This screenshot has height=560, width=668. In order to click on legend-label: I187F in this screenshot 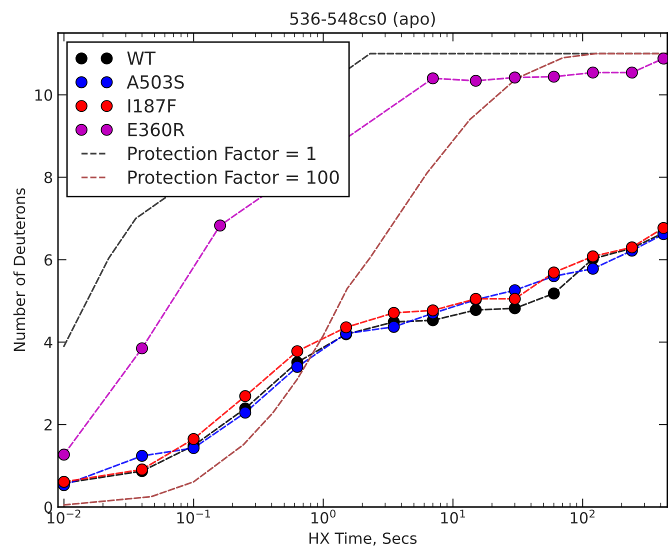, I will do `click(152, 105)`.